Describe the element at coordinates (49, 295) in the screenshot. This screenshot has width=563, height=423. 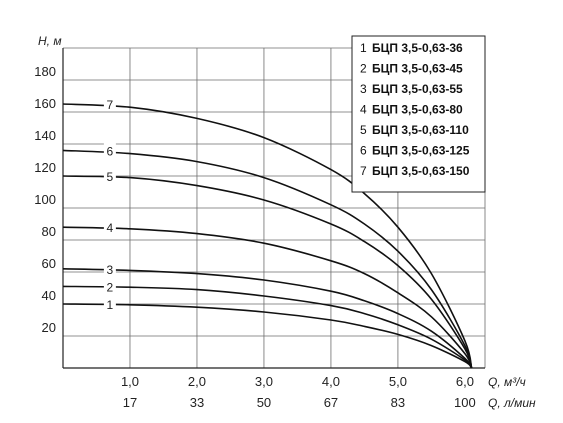
I see `y-tick-label: 40` at that location.